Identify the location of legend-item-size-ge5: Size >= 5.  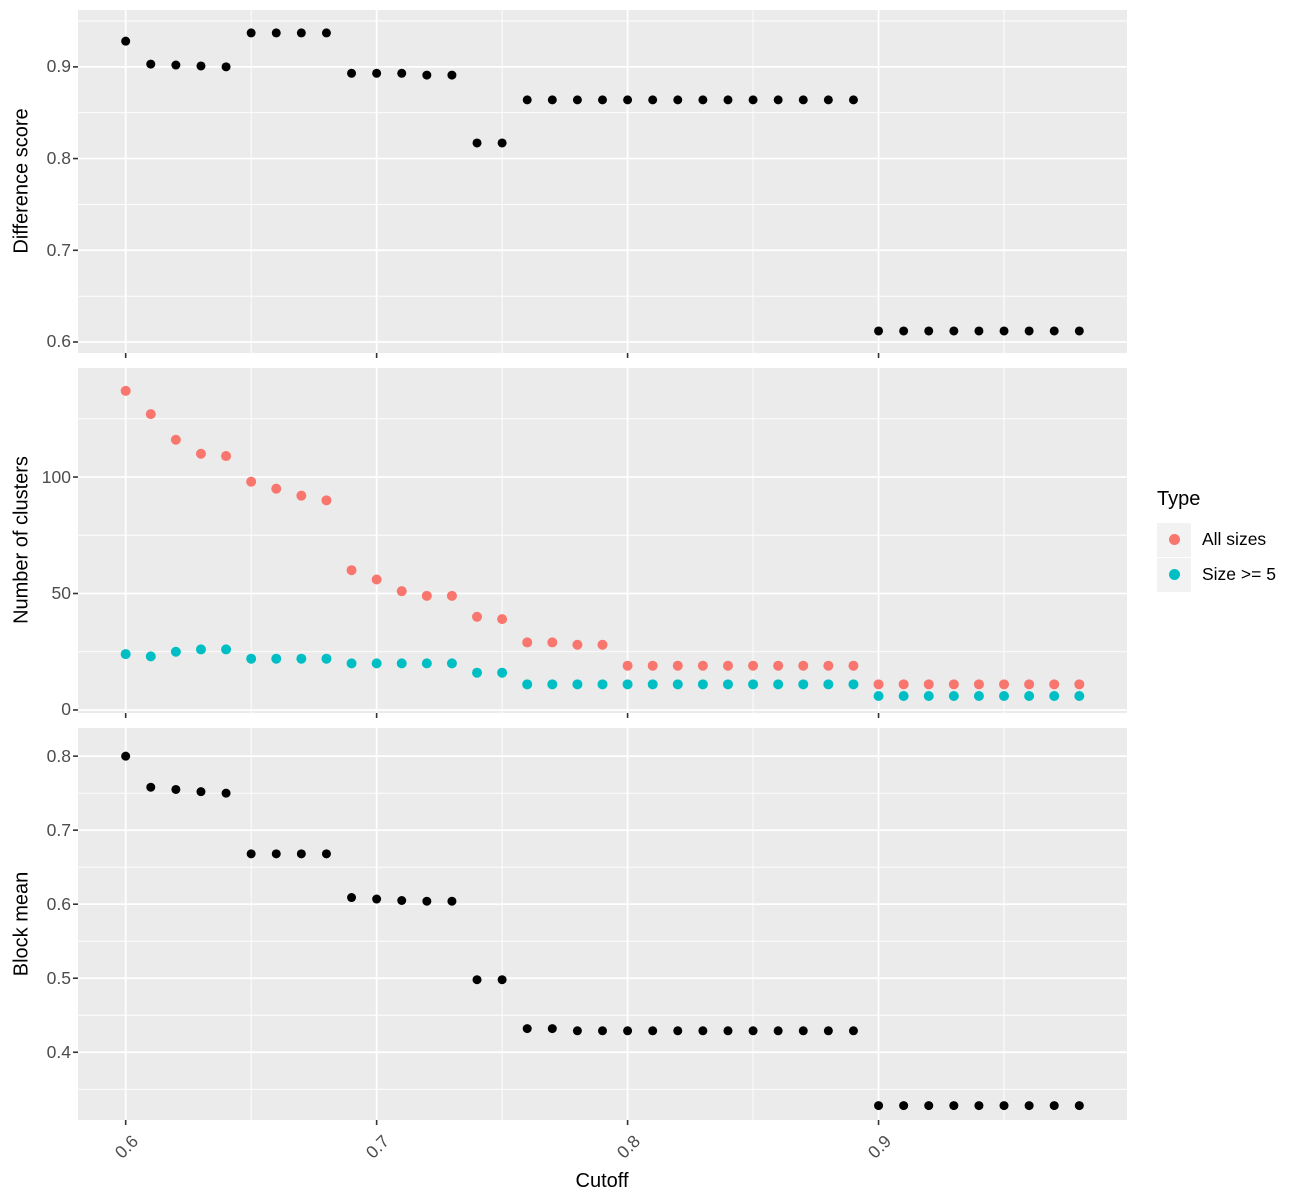
(1216, 574).